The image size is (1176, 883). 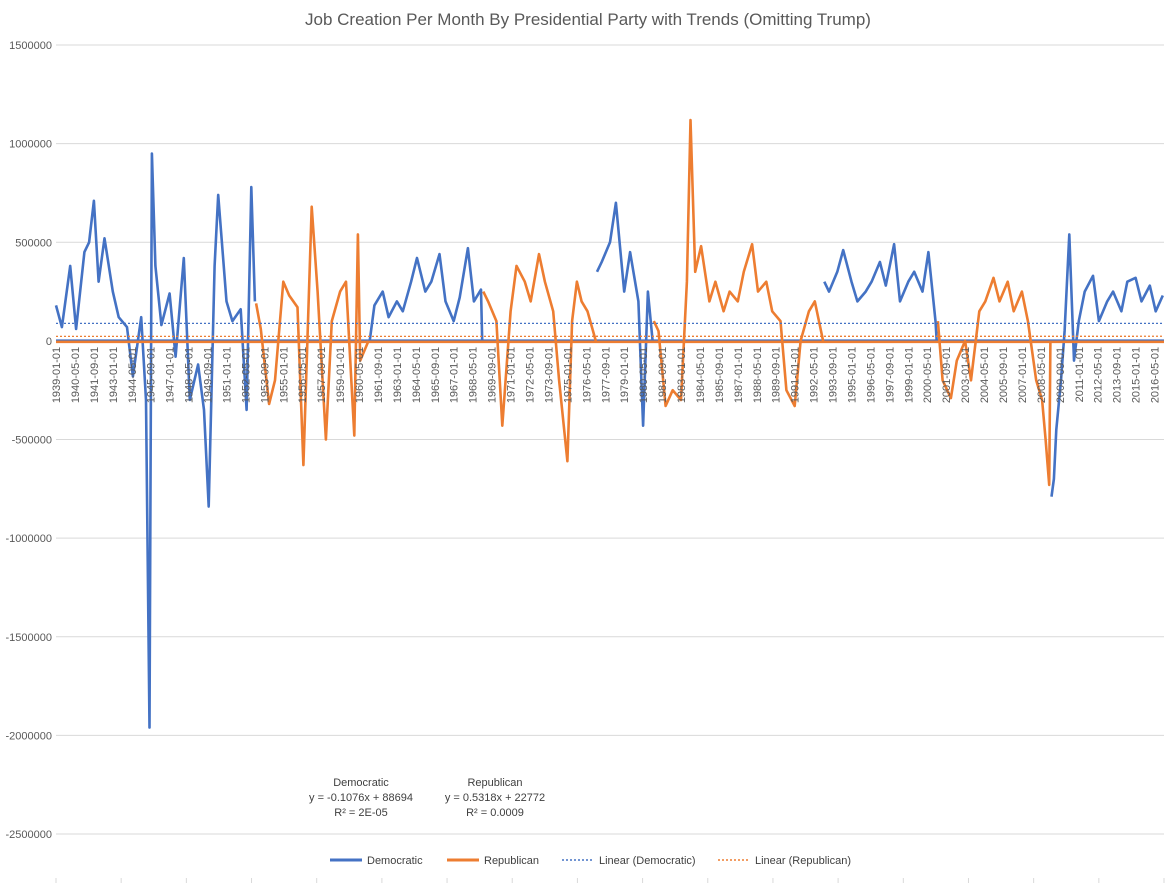 I want to click on x-tick-label: 1969-09-01, so click(x=493, y=375).